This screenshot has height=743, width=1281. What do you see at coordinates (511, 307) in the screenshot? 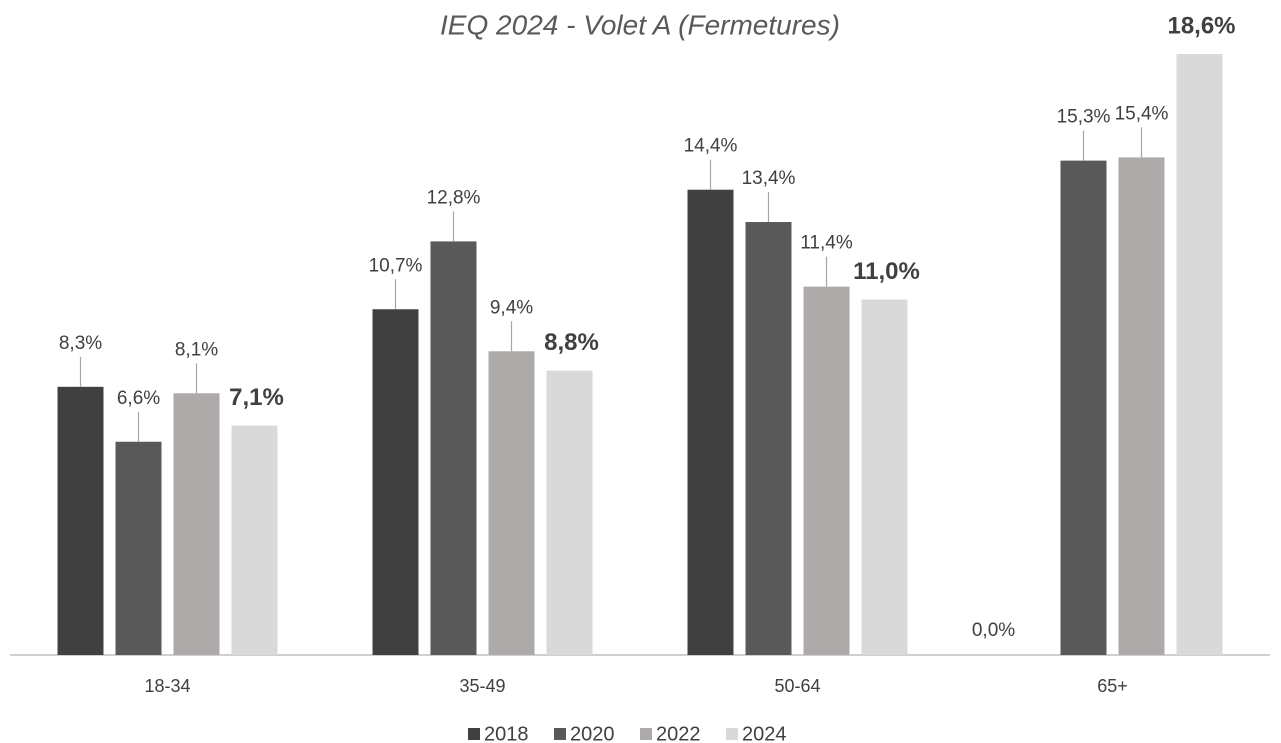
I see `data-label: 9,4%` at bounding box center [511, 307].